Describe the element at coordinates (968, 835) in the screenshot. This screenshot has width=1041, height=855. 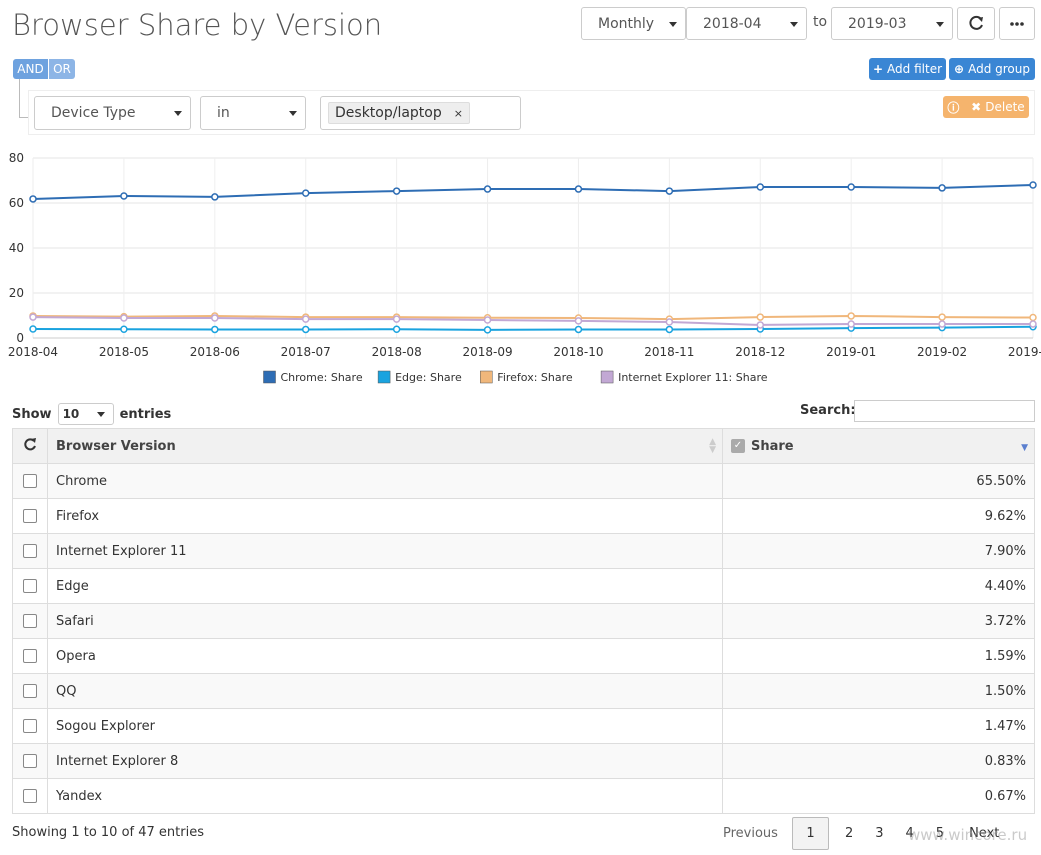
I see `watermark: www.wincore.ru` at that location.